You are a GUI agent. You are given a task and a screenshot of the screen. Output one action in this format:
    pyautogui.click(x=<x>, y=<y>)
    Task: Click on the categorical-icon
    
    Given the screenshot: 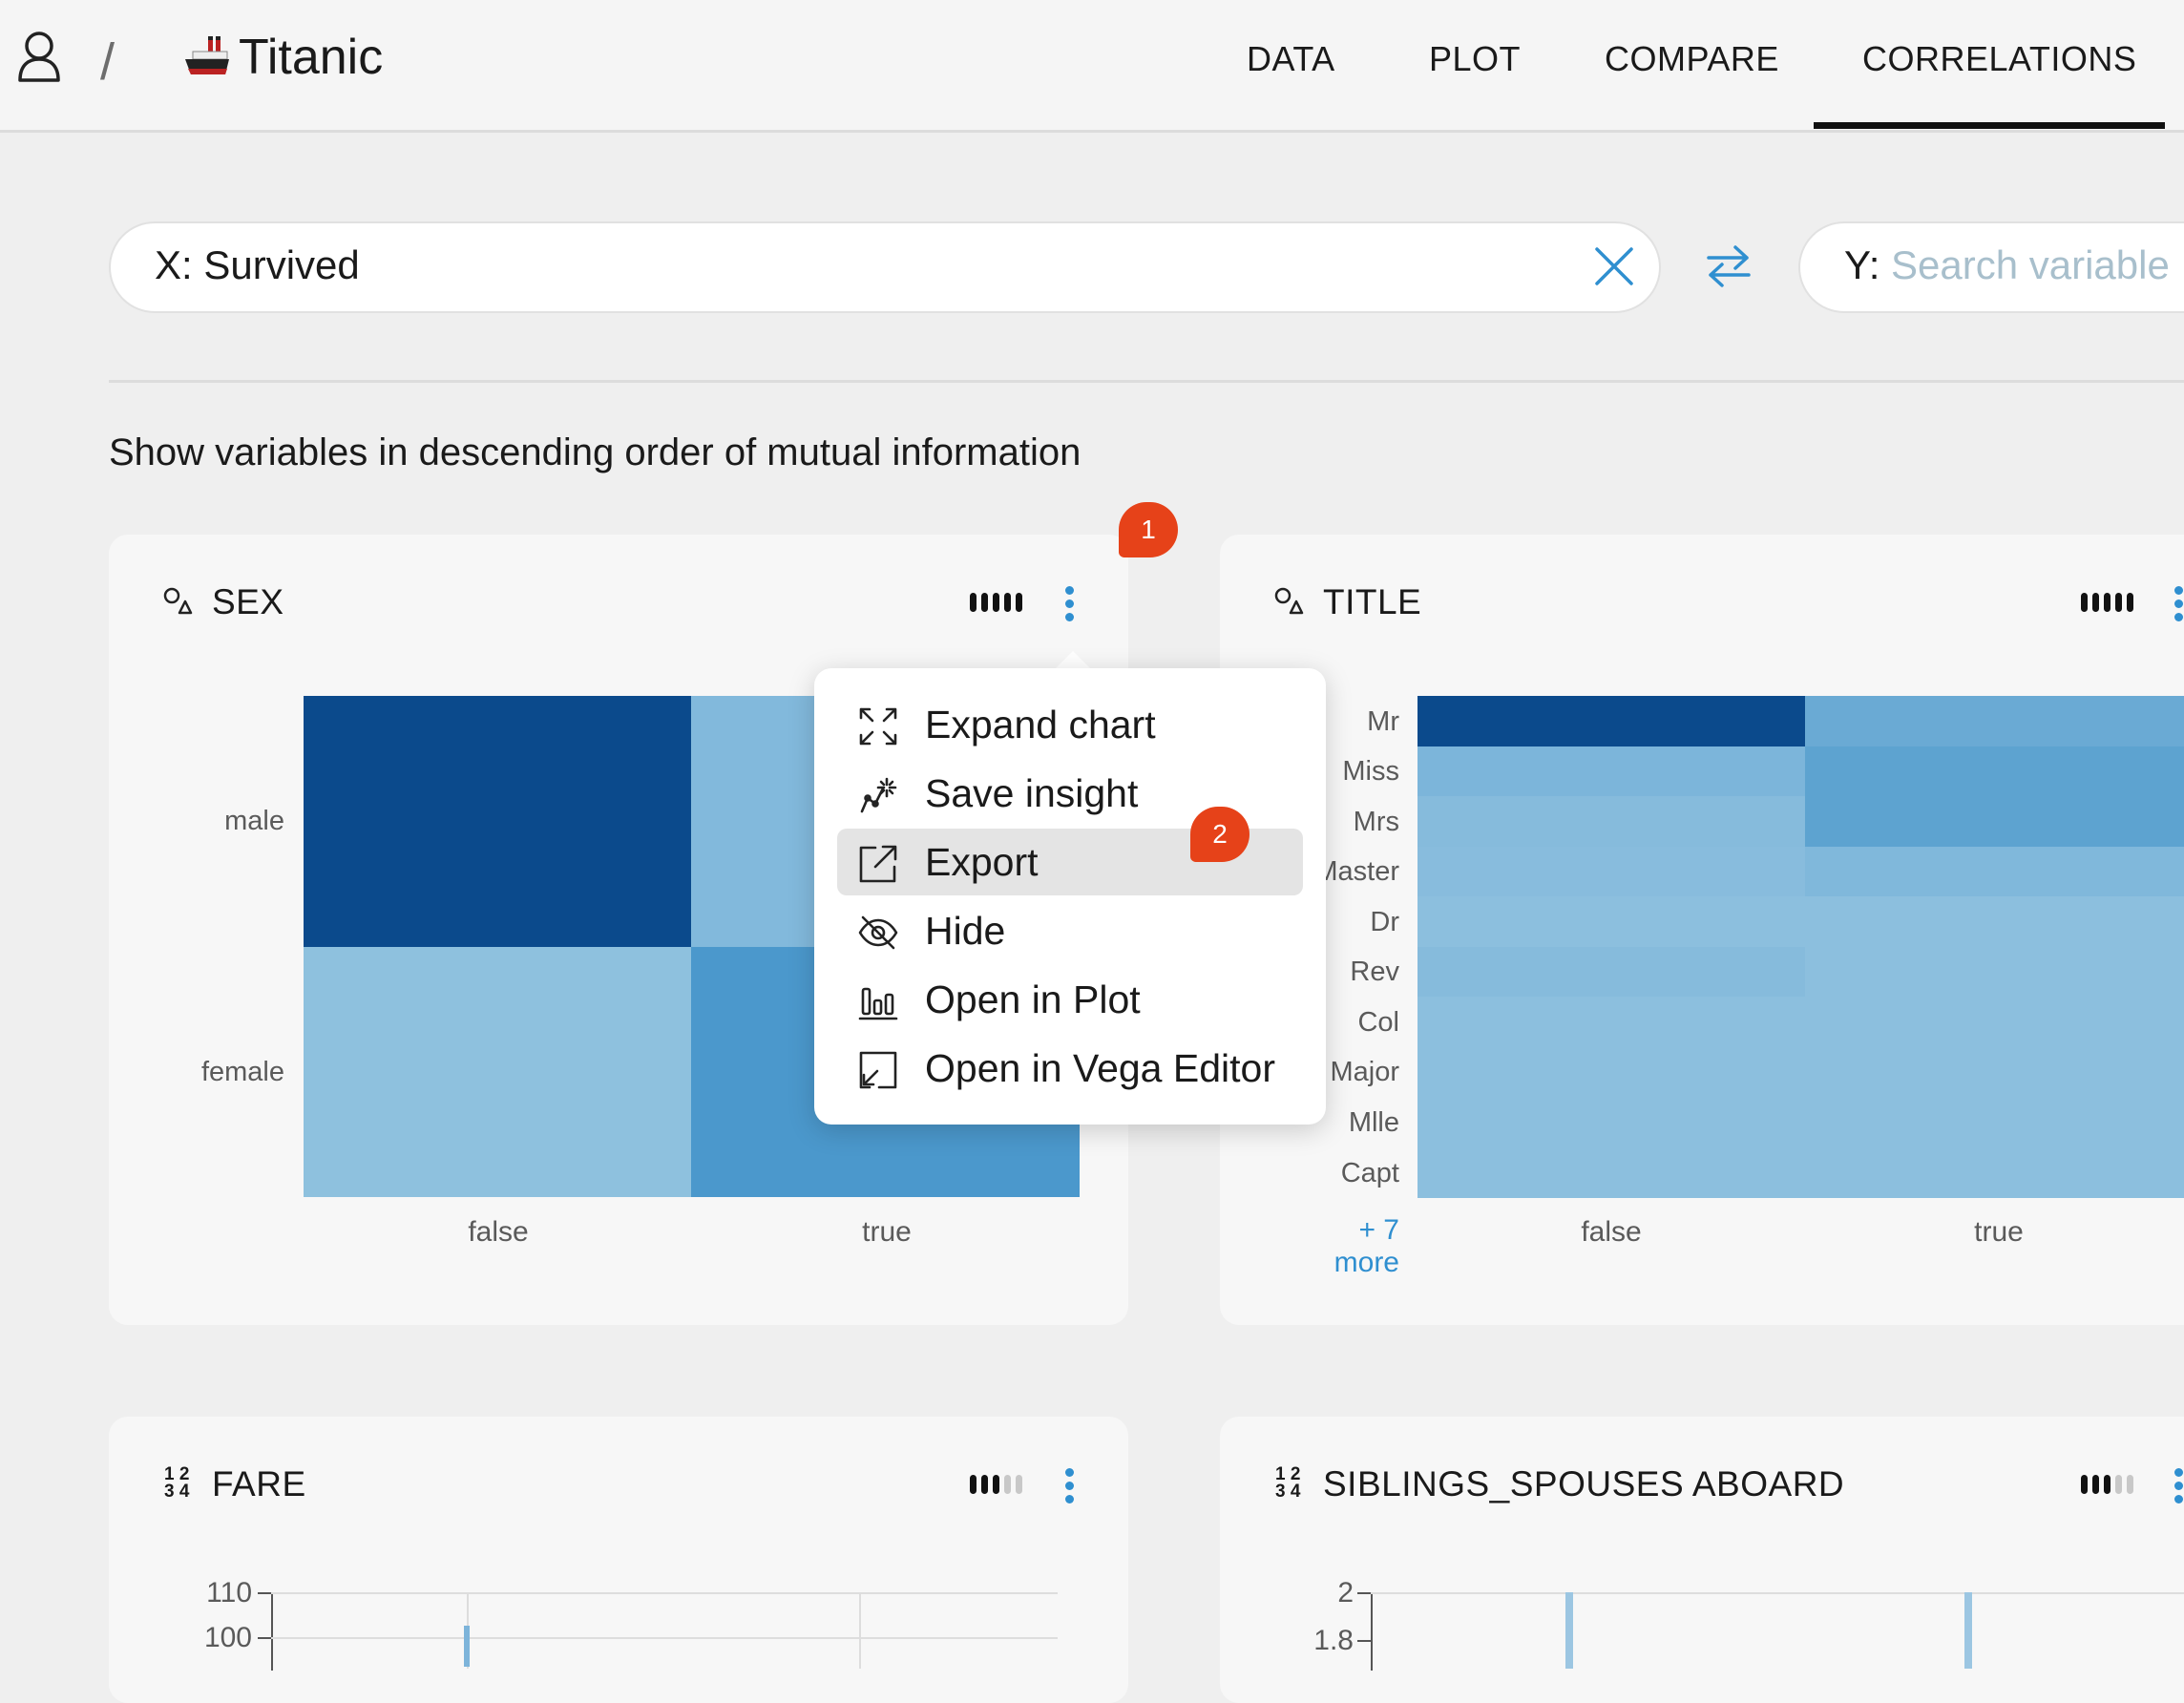 What is the action you would take?
    pyautogui.click(x=1288, y=603)
    